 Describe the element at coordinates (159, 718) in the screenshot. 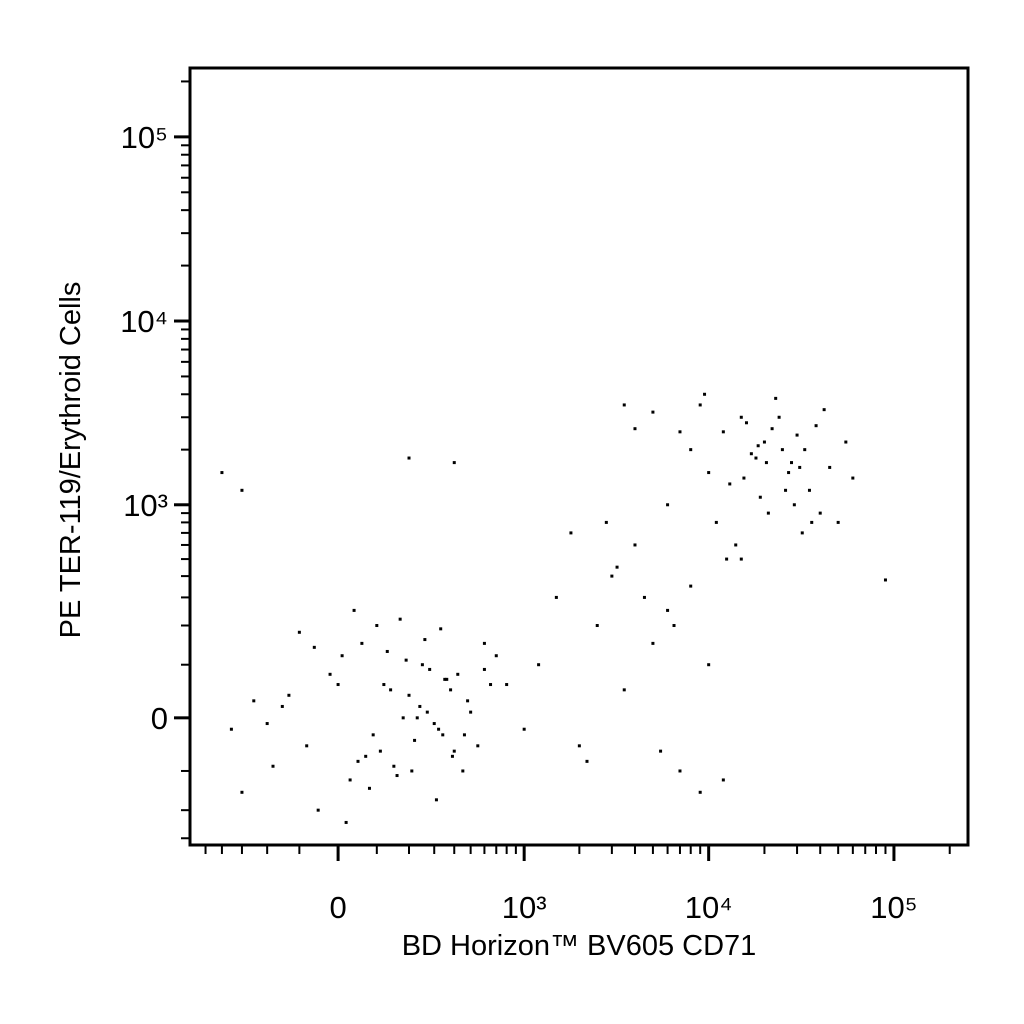

I see `y-tick-label: 0` at that location.